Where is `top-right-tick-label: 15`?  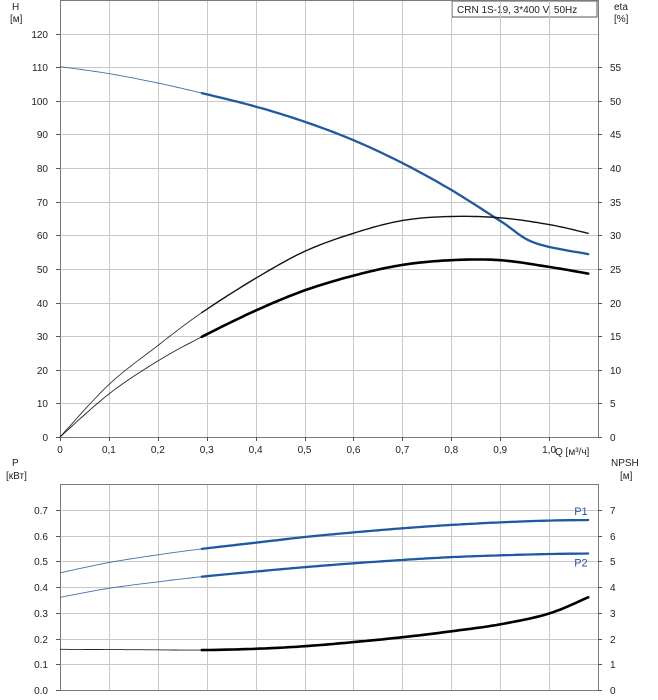 top-right-tick-label: 15 is located at coordinates (616, 337).